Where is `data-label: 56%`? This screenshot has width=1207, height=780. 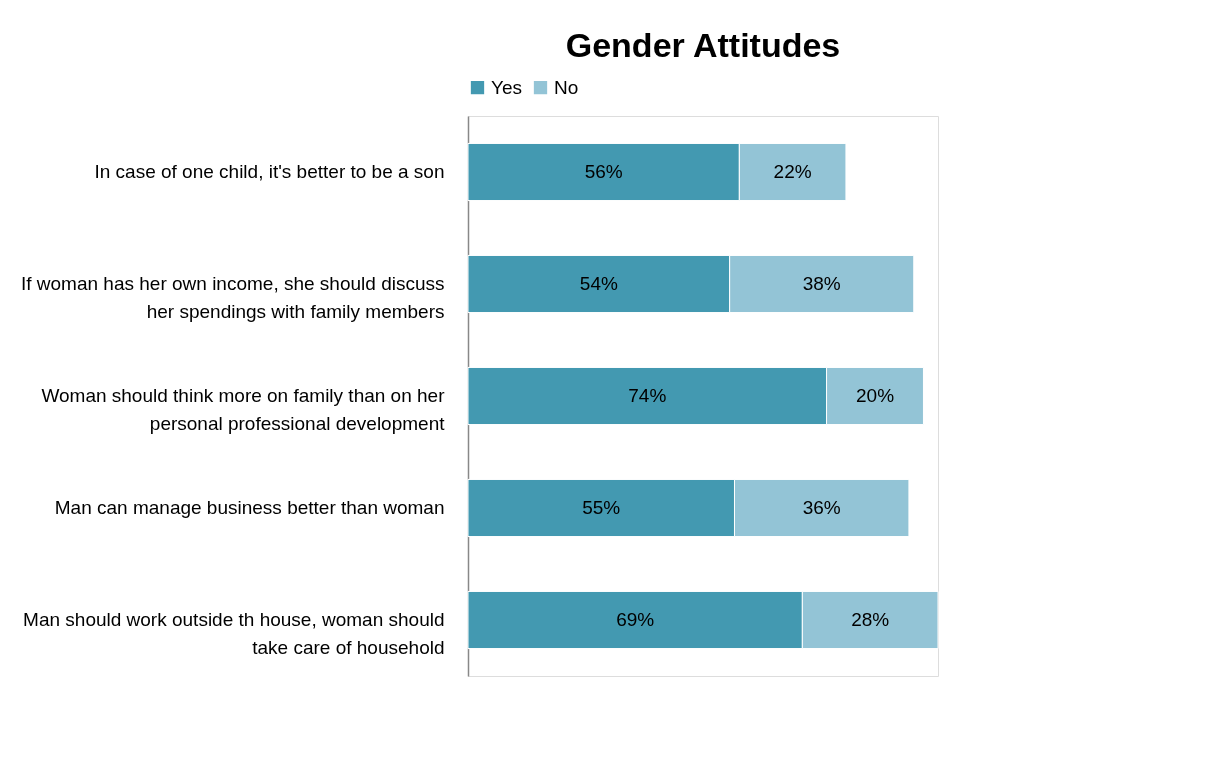
data-label: 56% is located at coordinates (603, 171).